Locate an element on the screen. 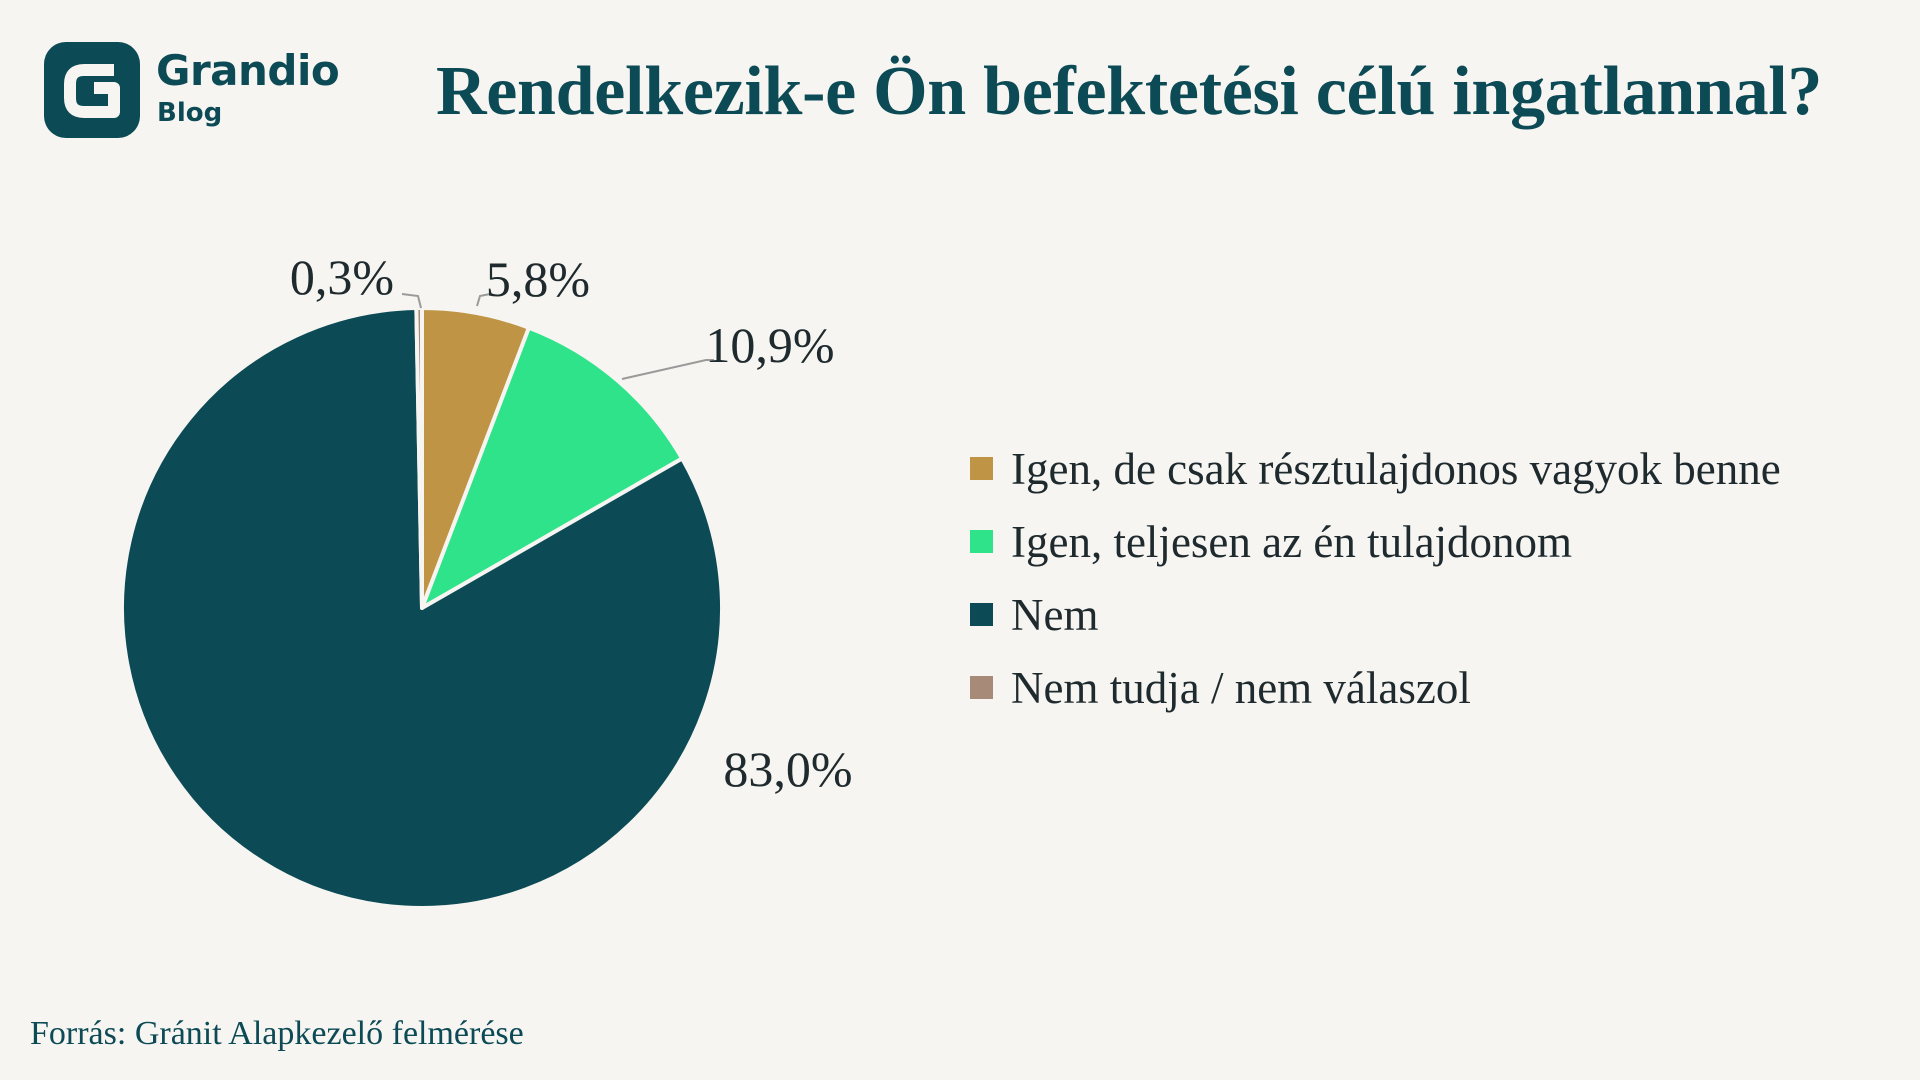  legend-item-3: Nem tudja / nem válaszol is located at coordinates (1375, 687).